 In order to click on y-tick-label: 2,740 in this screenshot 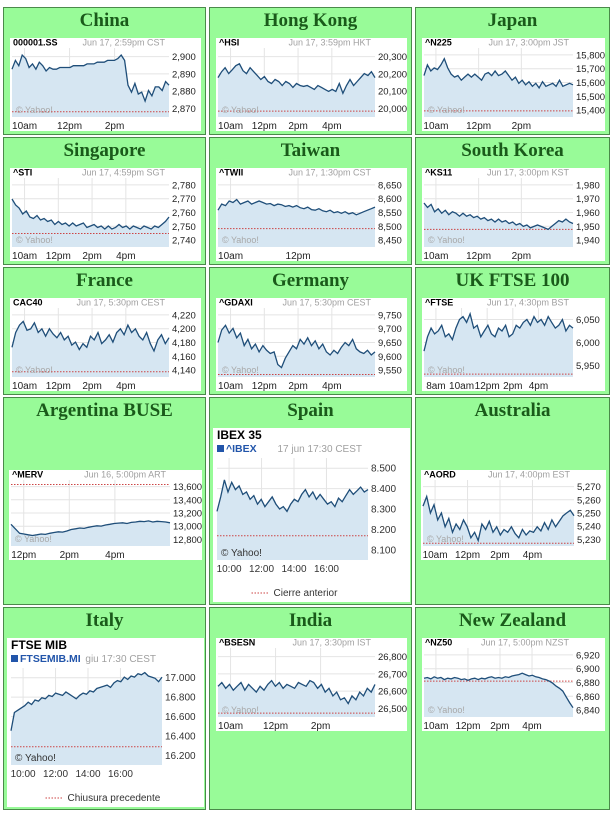, I will do `click(184, 241)`.